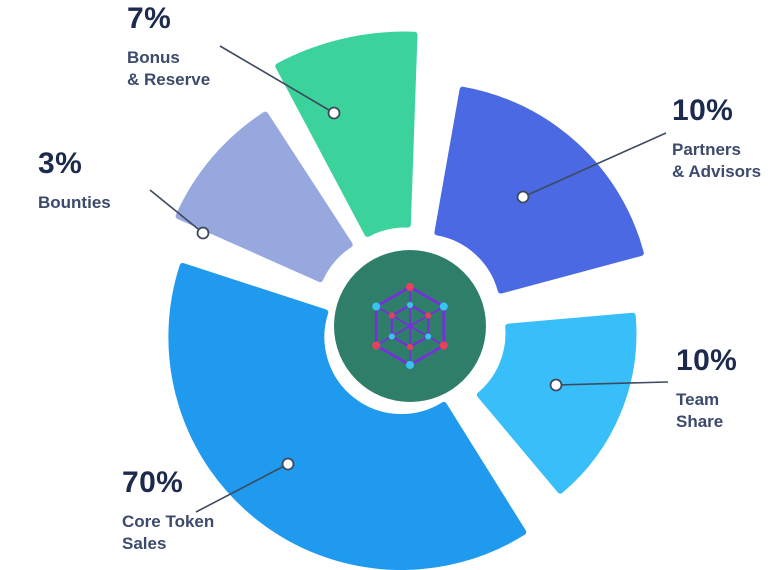 The height and width of the screenshot is (570, 770). Describe the element at coordinates (203, 233) in the screenshot. I see `callout-dot-bounties` at that location.